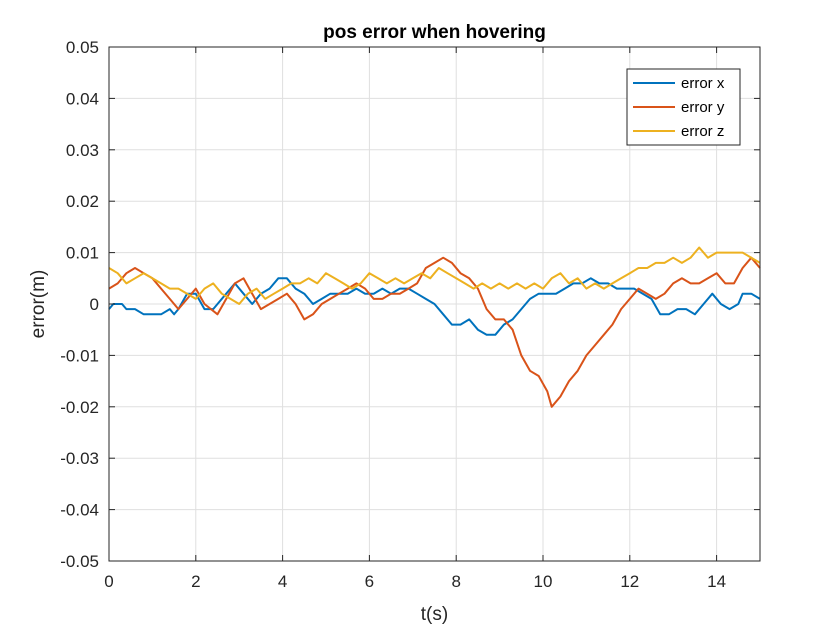  I want to click on x-tick-label: 2, so click(195, 581).